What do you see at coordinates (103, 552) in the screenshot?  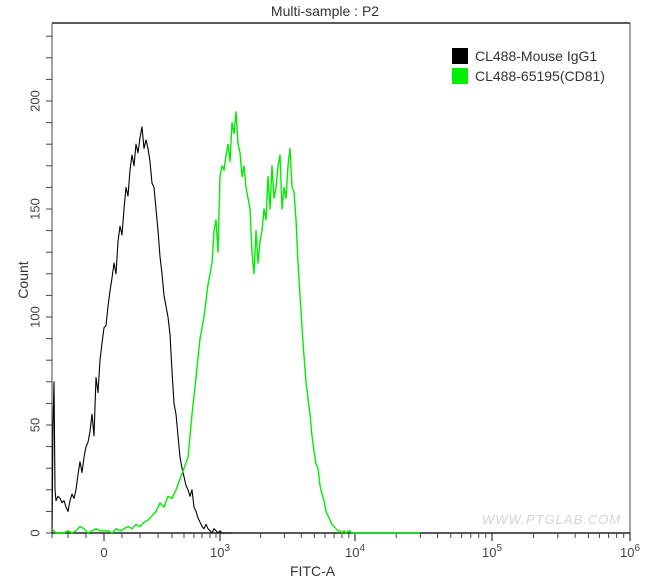 I see `x-tick-label: 0` at bounding box center [103, 552].